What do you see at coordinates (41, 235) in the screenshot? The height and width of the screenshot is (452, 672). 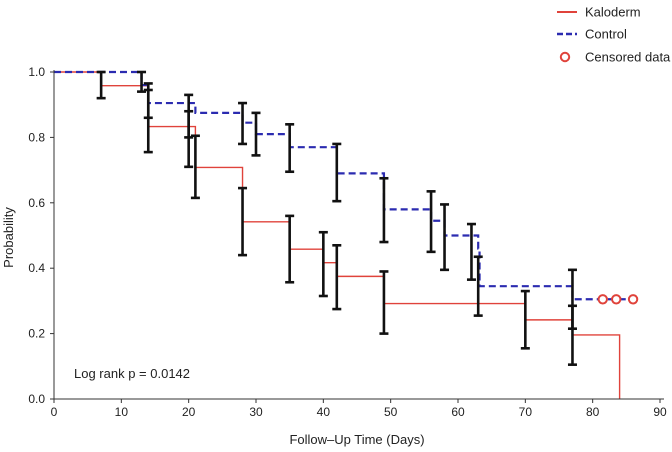 I see `y-ticks: 0.0 0.2 0.4 0.6 0.8 1.0` at bounding box center [41, 235].